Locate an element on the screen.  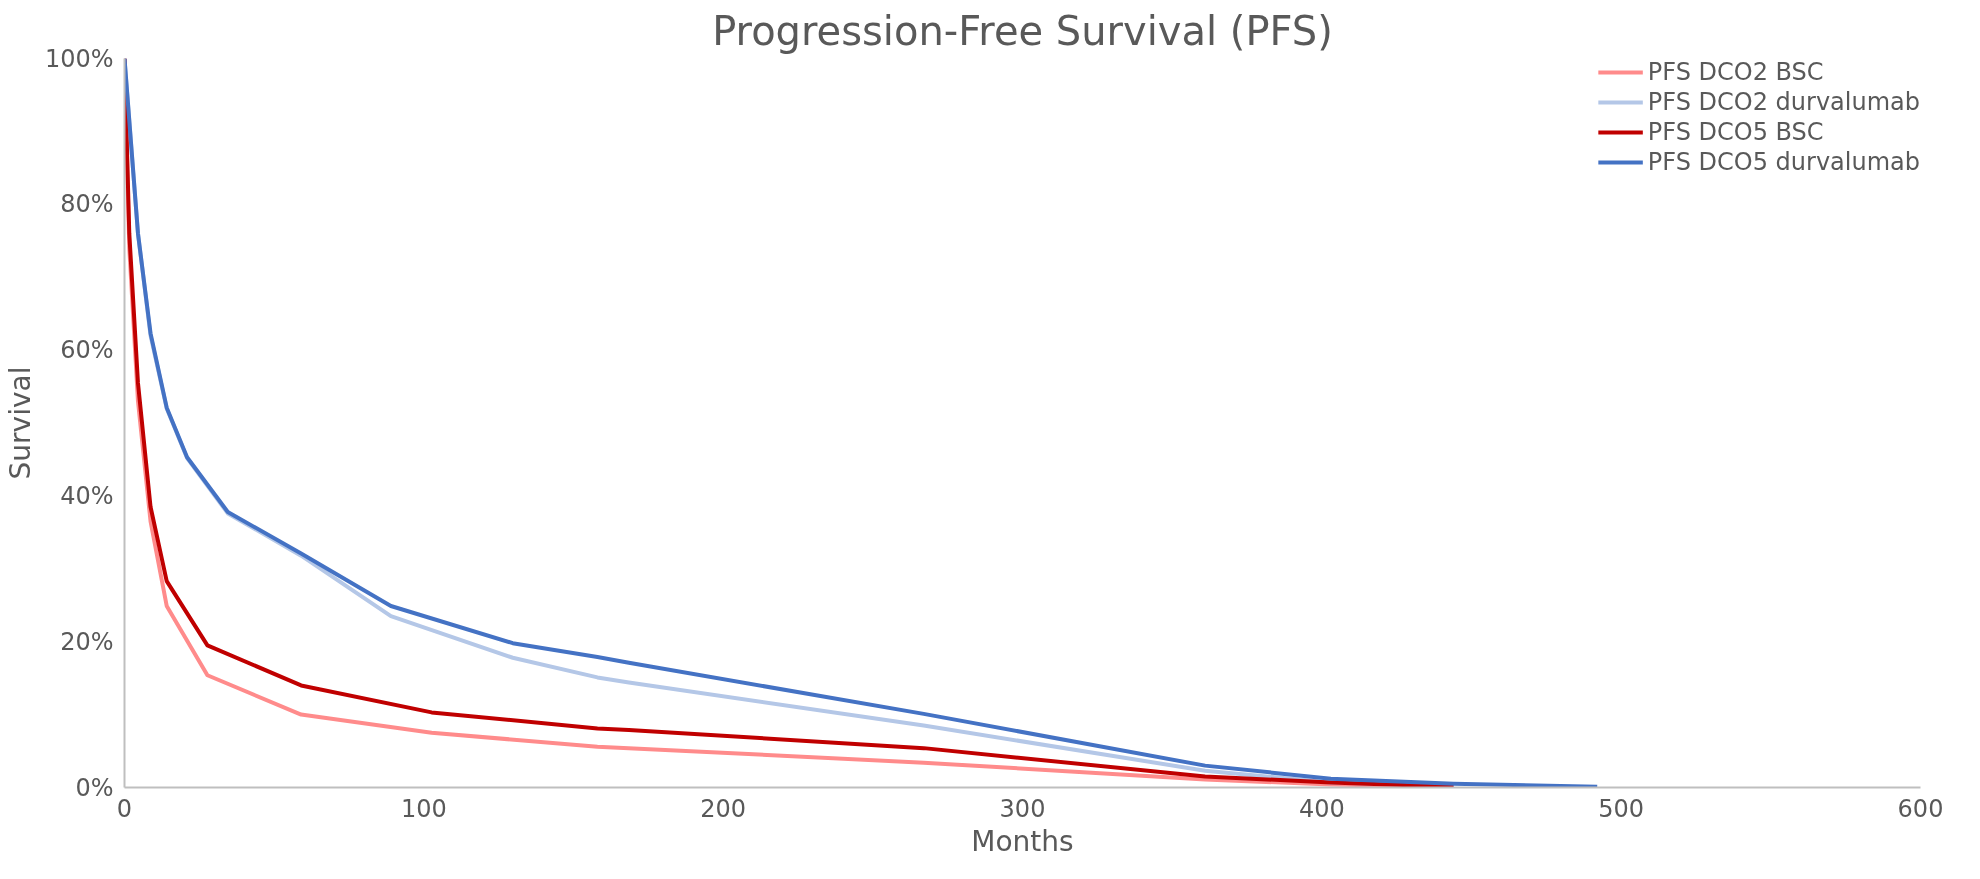
x-axis-title: Months is located at coordinates (1022, 841).